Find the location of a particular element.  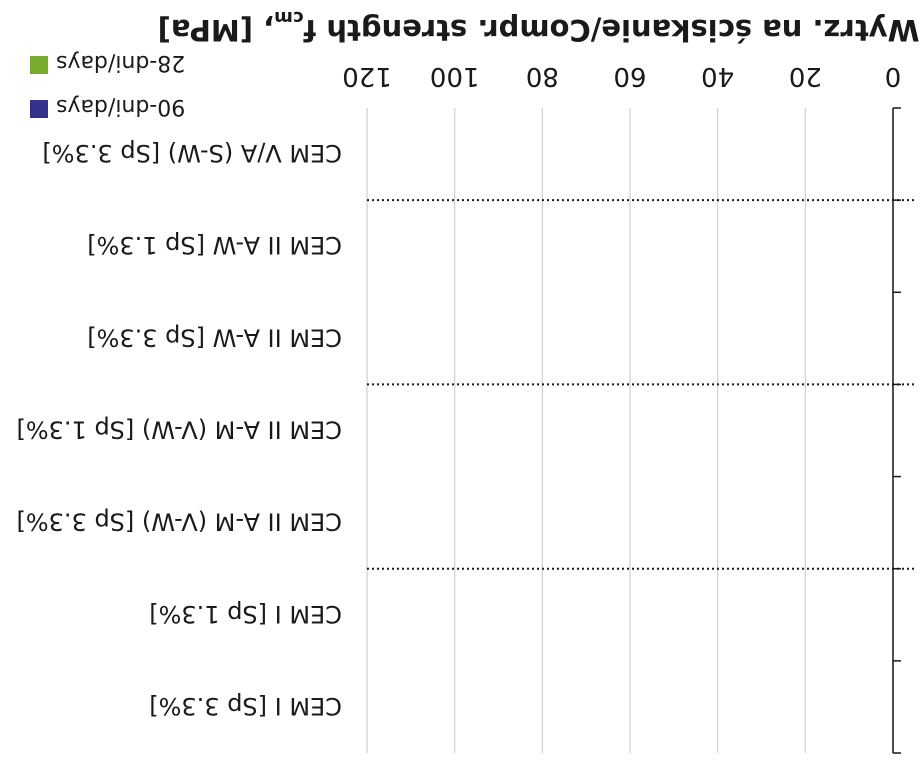

category-label: CEM V/A (S-W) [Sp 3.3%] is located at coordinates (192, 153).